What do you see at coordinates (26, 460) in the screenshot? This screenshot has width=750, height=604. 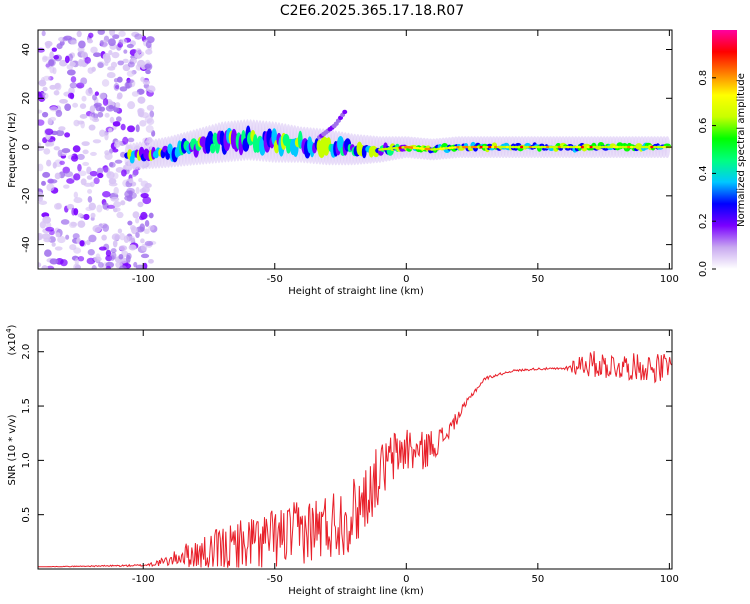 I see `snr-y-tick-label: 1.0` at bounding box center [26, 460].